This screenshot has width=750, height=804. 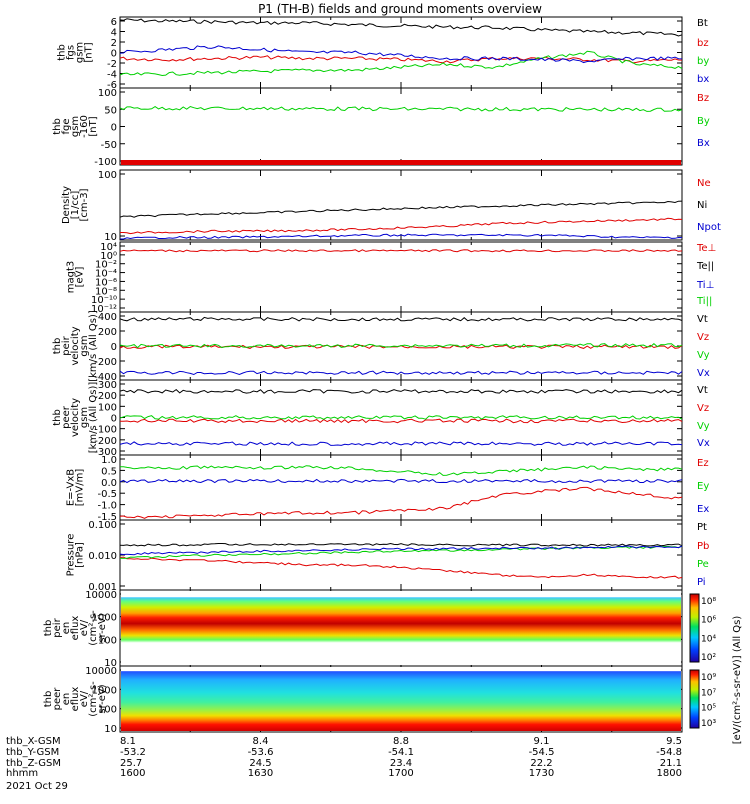 What do you see at coordinates (66, 205) in the screenshot?
I see `panel-ylabel-line: Density` at bounding box center [66, 205].